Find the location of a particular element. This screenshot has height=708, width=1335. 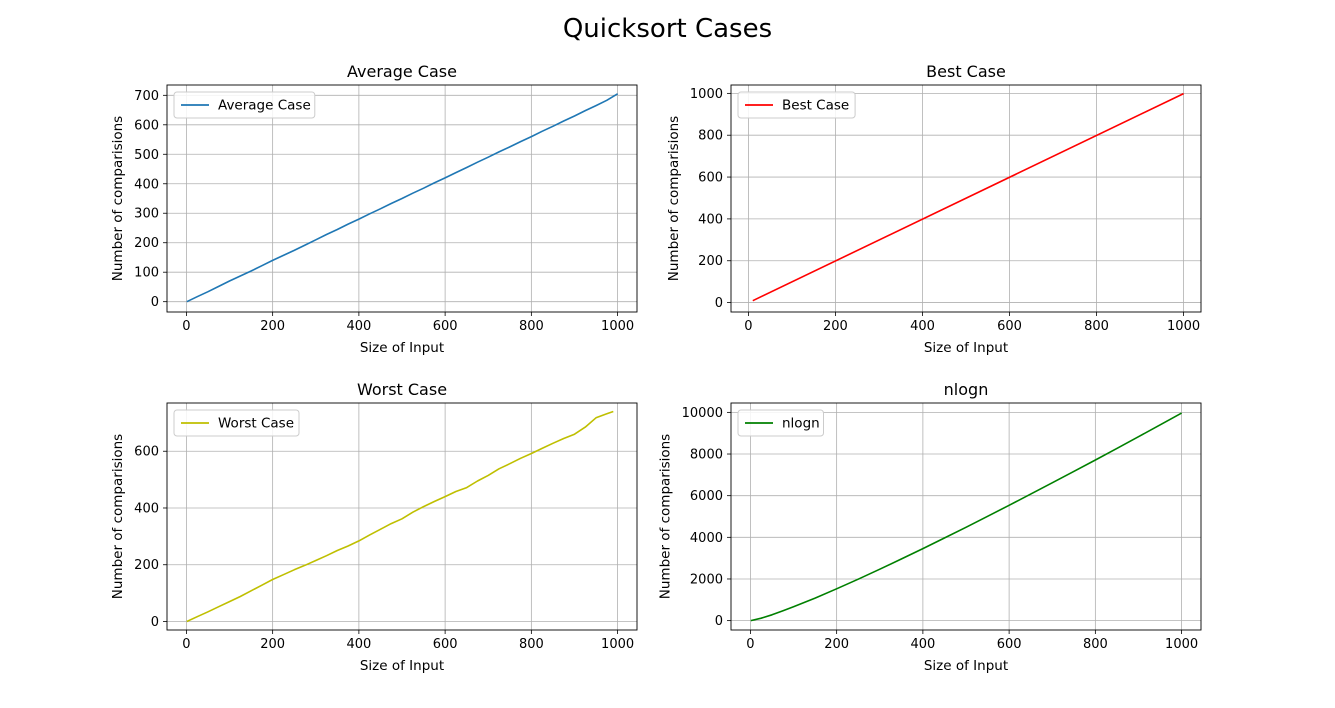

y-tick-label: 4000 is located at coordinates (706, 538).